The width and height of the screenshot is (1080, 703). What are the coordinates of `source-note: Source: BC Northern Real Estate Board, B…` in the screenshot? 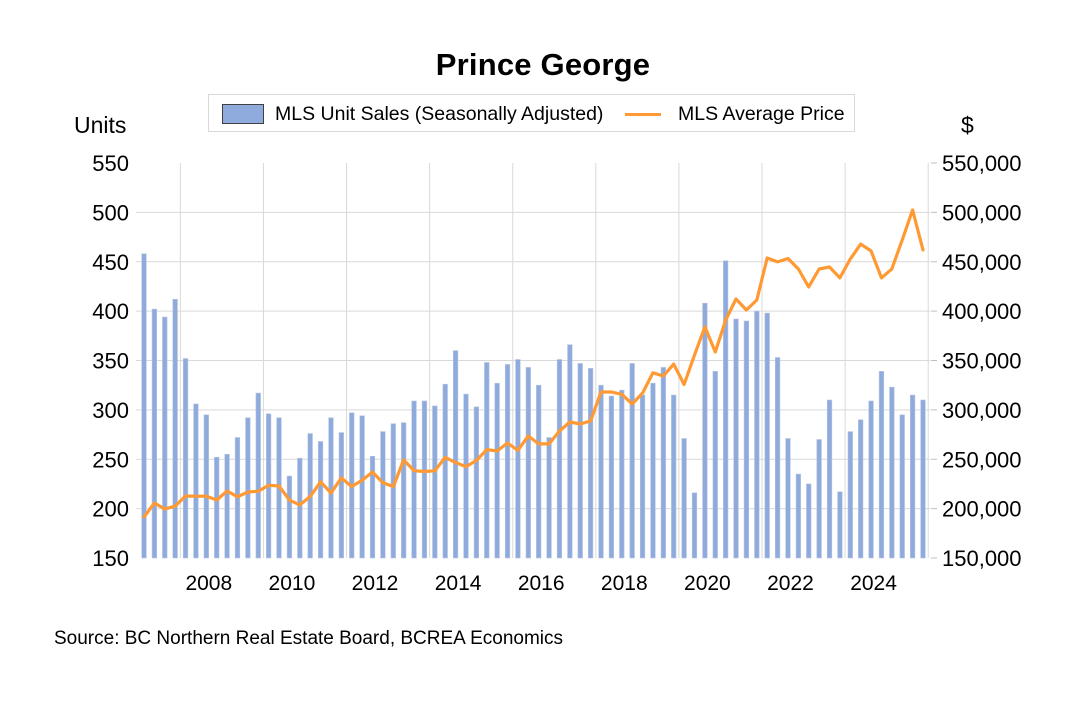 It's located at (309, 638).